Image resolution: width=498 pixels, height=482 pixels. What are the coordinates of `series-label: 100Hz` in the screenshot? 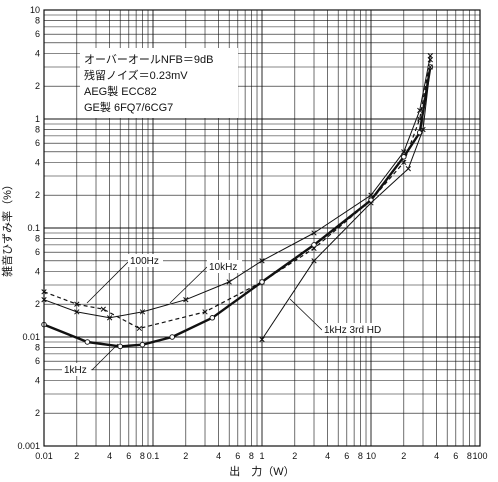 It's located at (144, 261).